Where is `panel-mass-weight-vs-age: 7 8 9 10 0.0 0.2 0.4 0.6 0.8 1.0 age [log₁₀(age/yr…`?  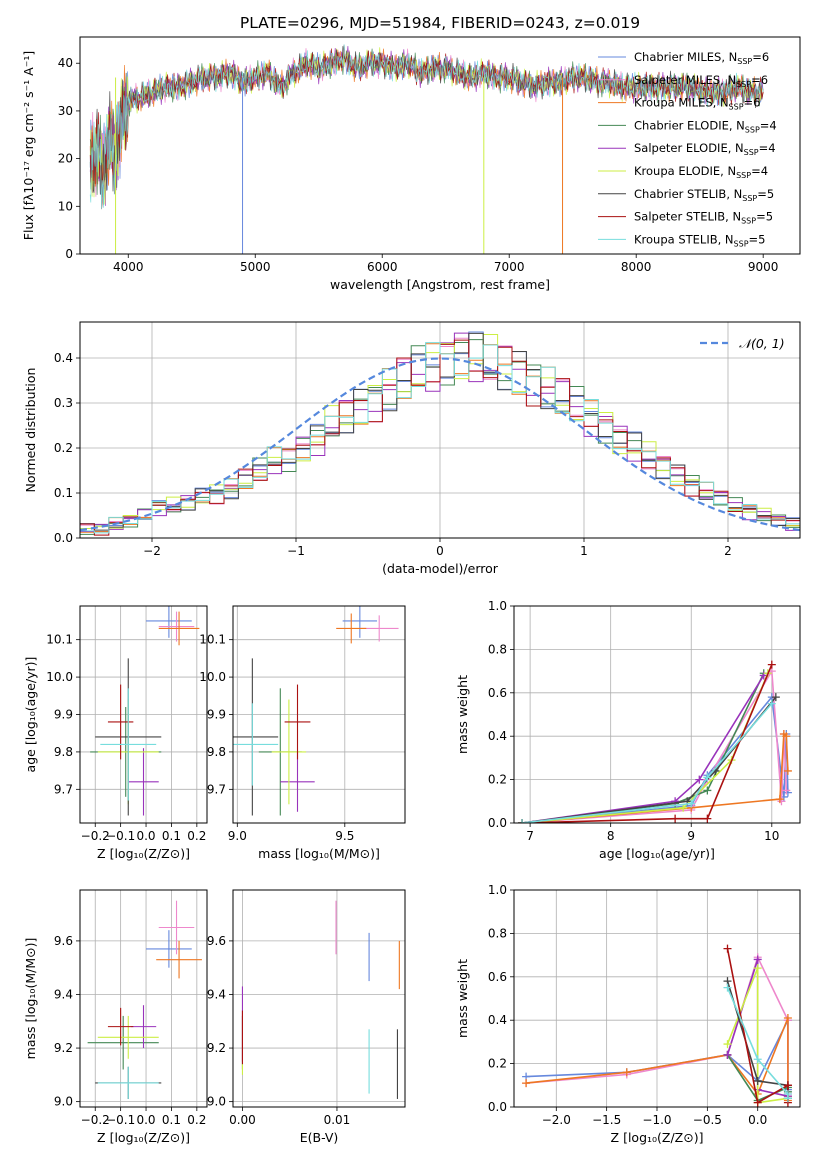 panel-mass-weight-vs-age: 7 8 9 10 0.0 0.2 0.4 0.6 0.8 1.0 age [log₁₀(age/yr… is located at coordinates (628, 730).